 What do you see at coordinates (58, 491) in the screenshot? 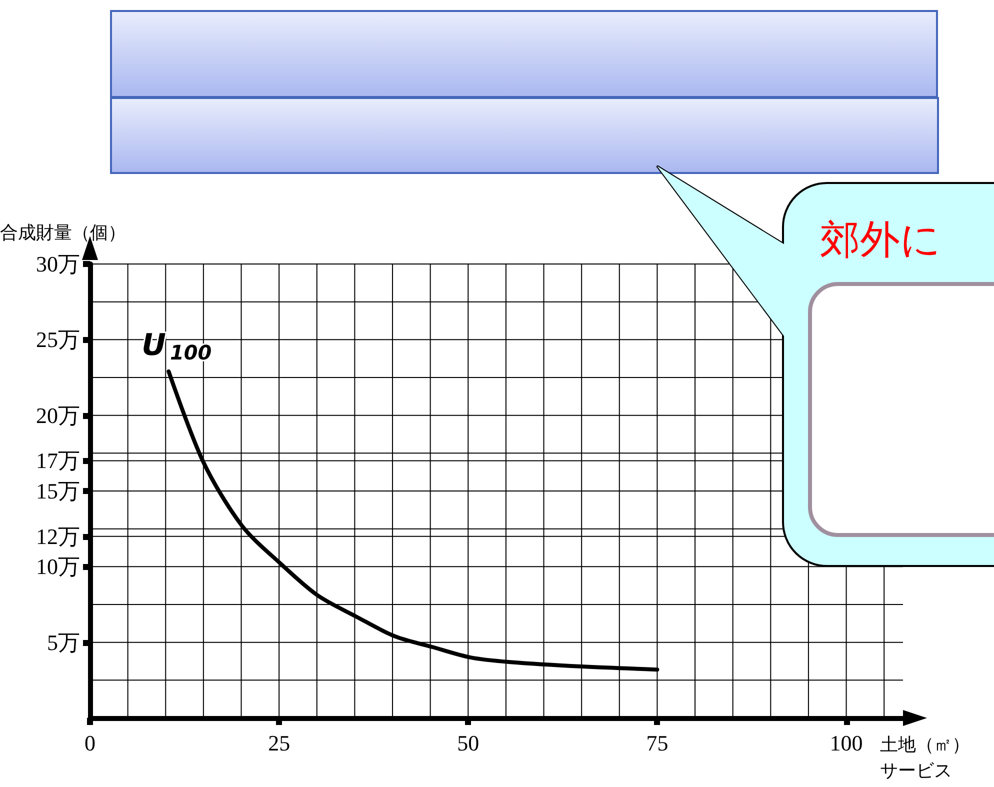
I see `y-tick-label: 15万` at bounding box center [58, 491].